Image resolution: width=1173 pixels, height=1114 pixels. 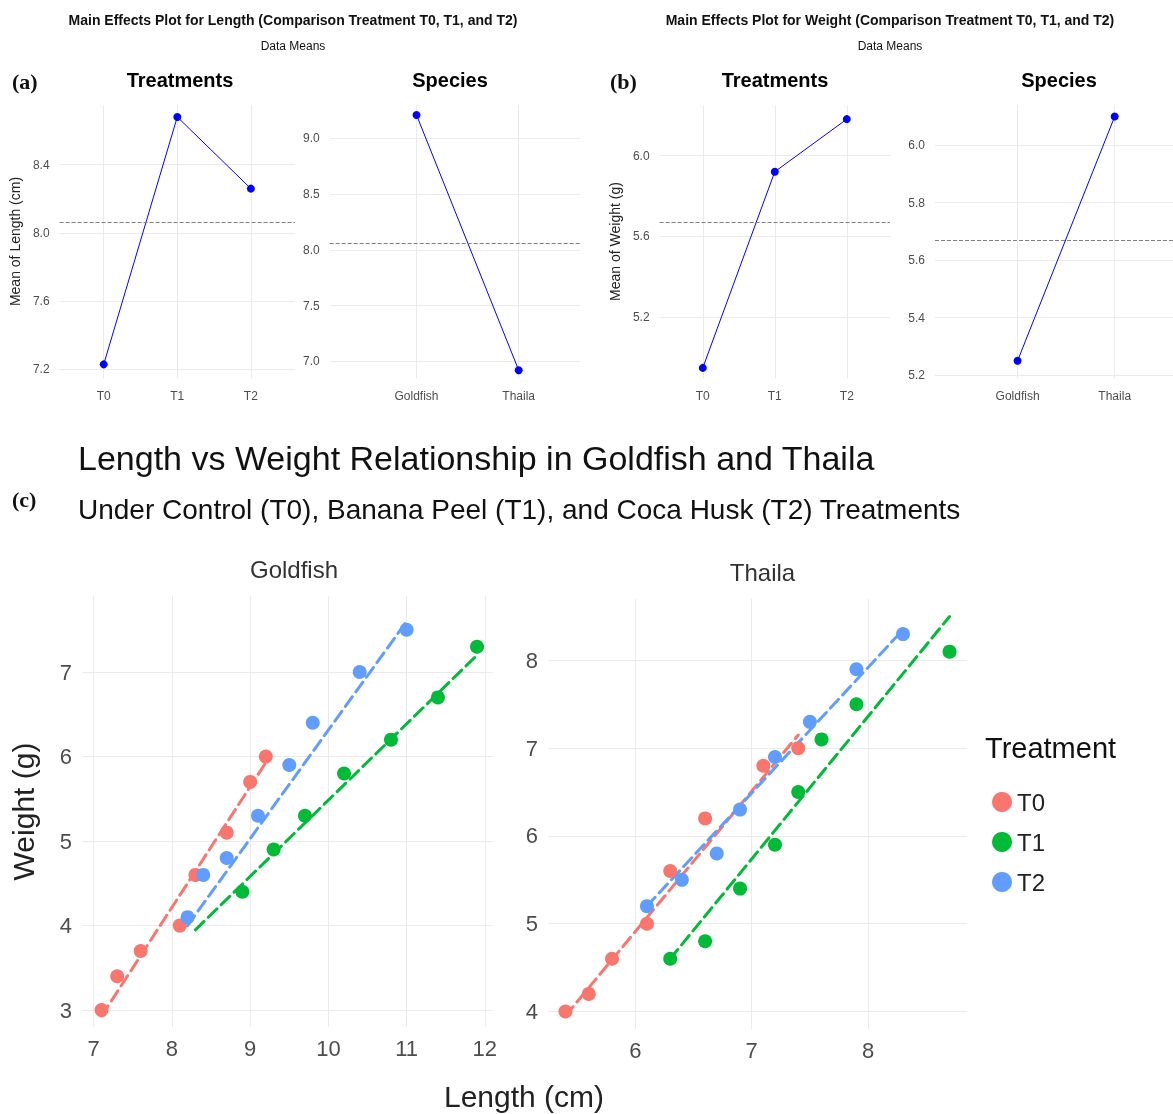 What do you see at coordinates (1051, 747) in the screenshot?
I see `legend-title: Treatment` at bounding box center [1051, 747].